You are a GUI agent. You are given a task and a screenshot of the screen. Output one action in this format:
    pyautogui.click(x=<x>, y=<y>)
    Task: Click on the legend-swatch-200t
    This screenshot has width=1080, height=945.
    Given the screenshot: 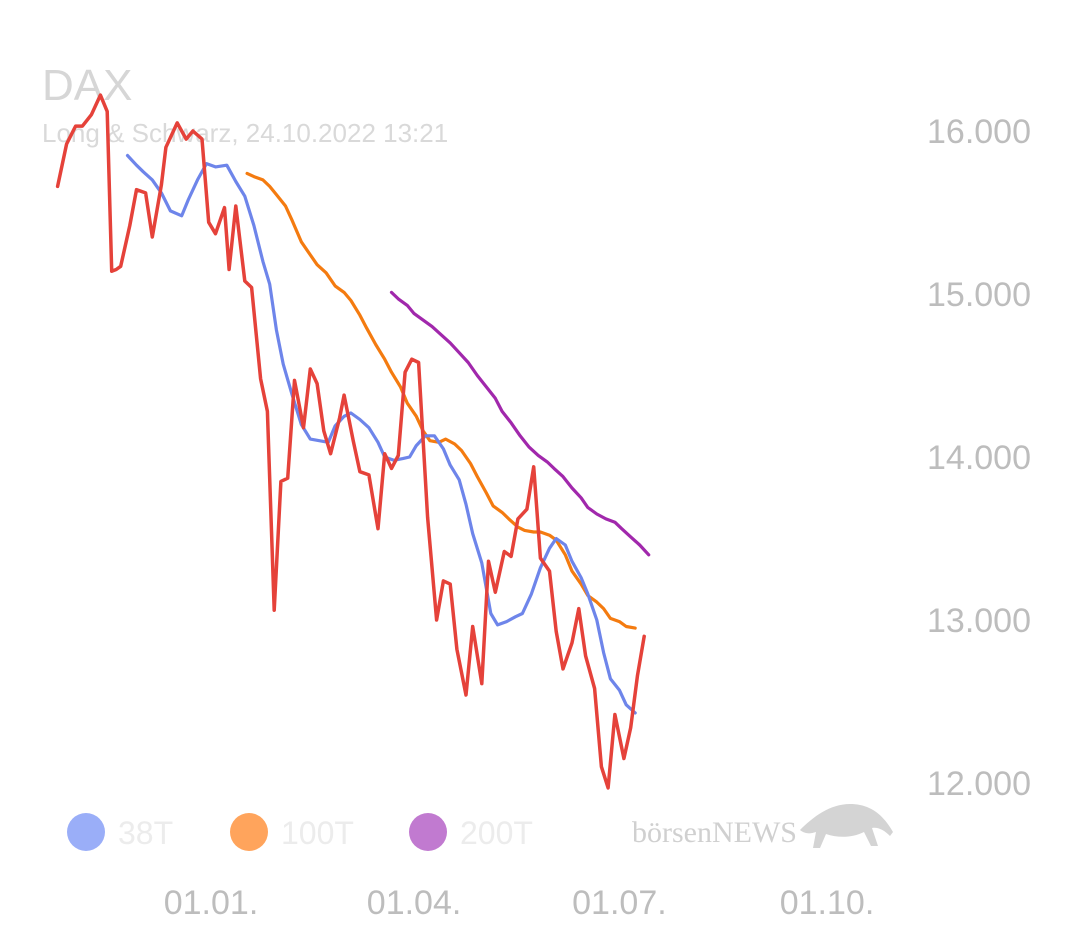 What is the action you would take?
    pyautogui.click(x=428, y=832)
    